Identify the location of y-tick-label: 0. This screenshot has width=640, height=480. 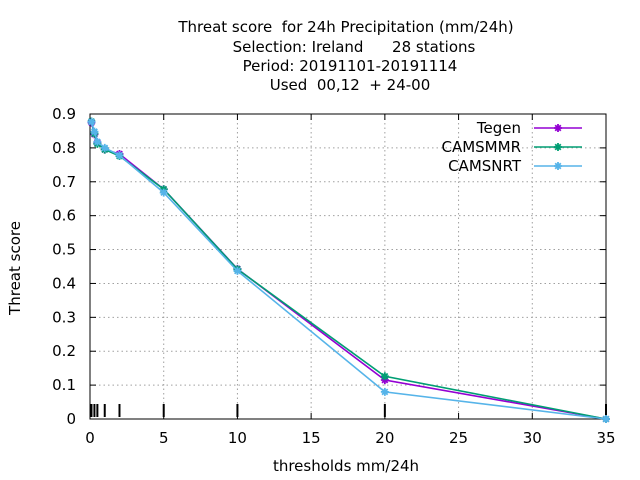
(71, 419).